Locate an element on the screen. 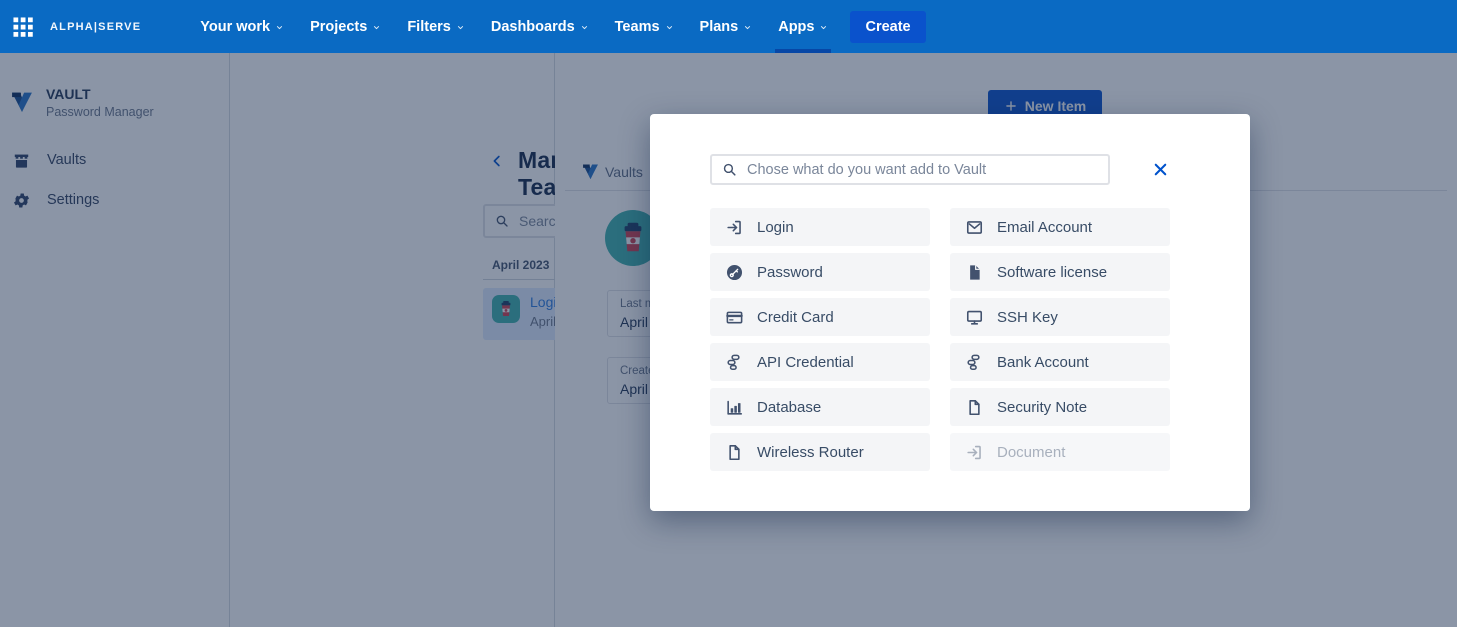 This screenshot has height=627, width=1457. bank-account-icon is located at coordinates (974, 362).